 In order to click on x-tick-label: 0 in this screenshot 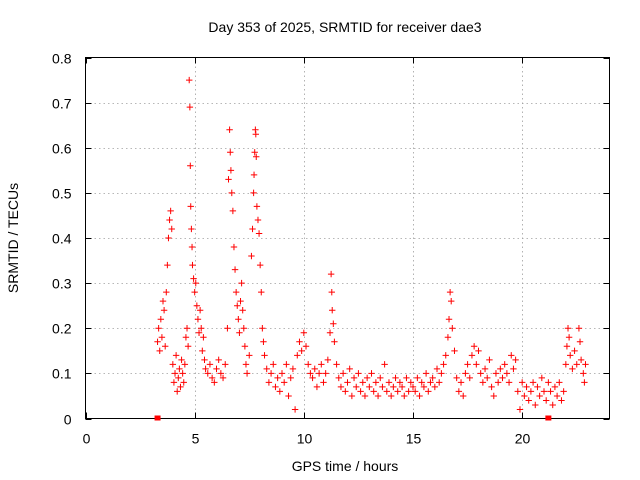, I will do `click(87, 439)`.